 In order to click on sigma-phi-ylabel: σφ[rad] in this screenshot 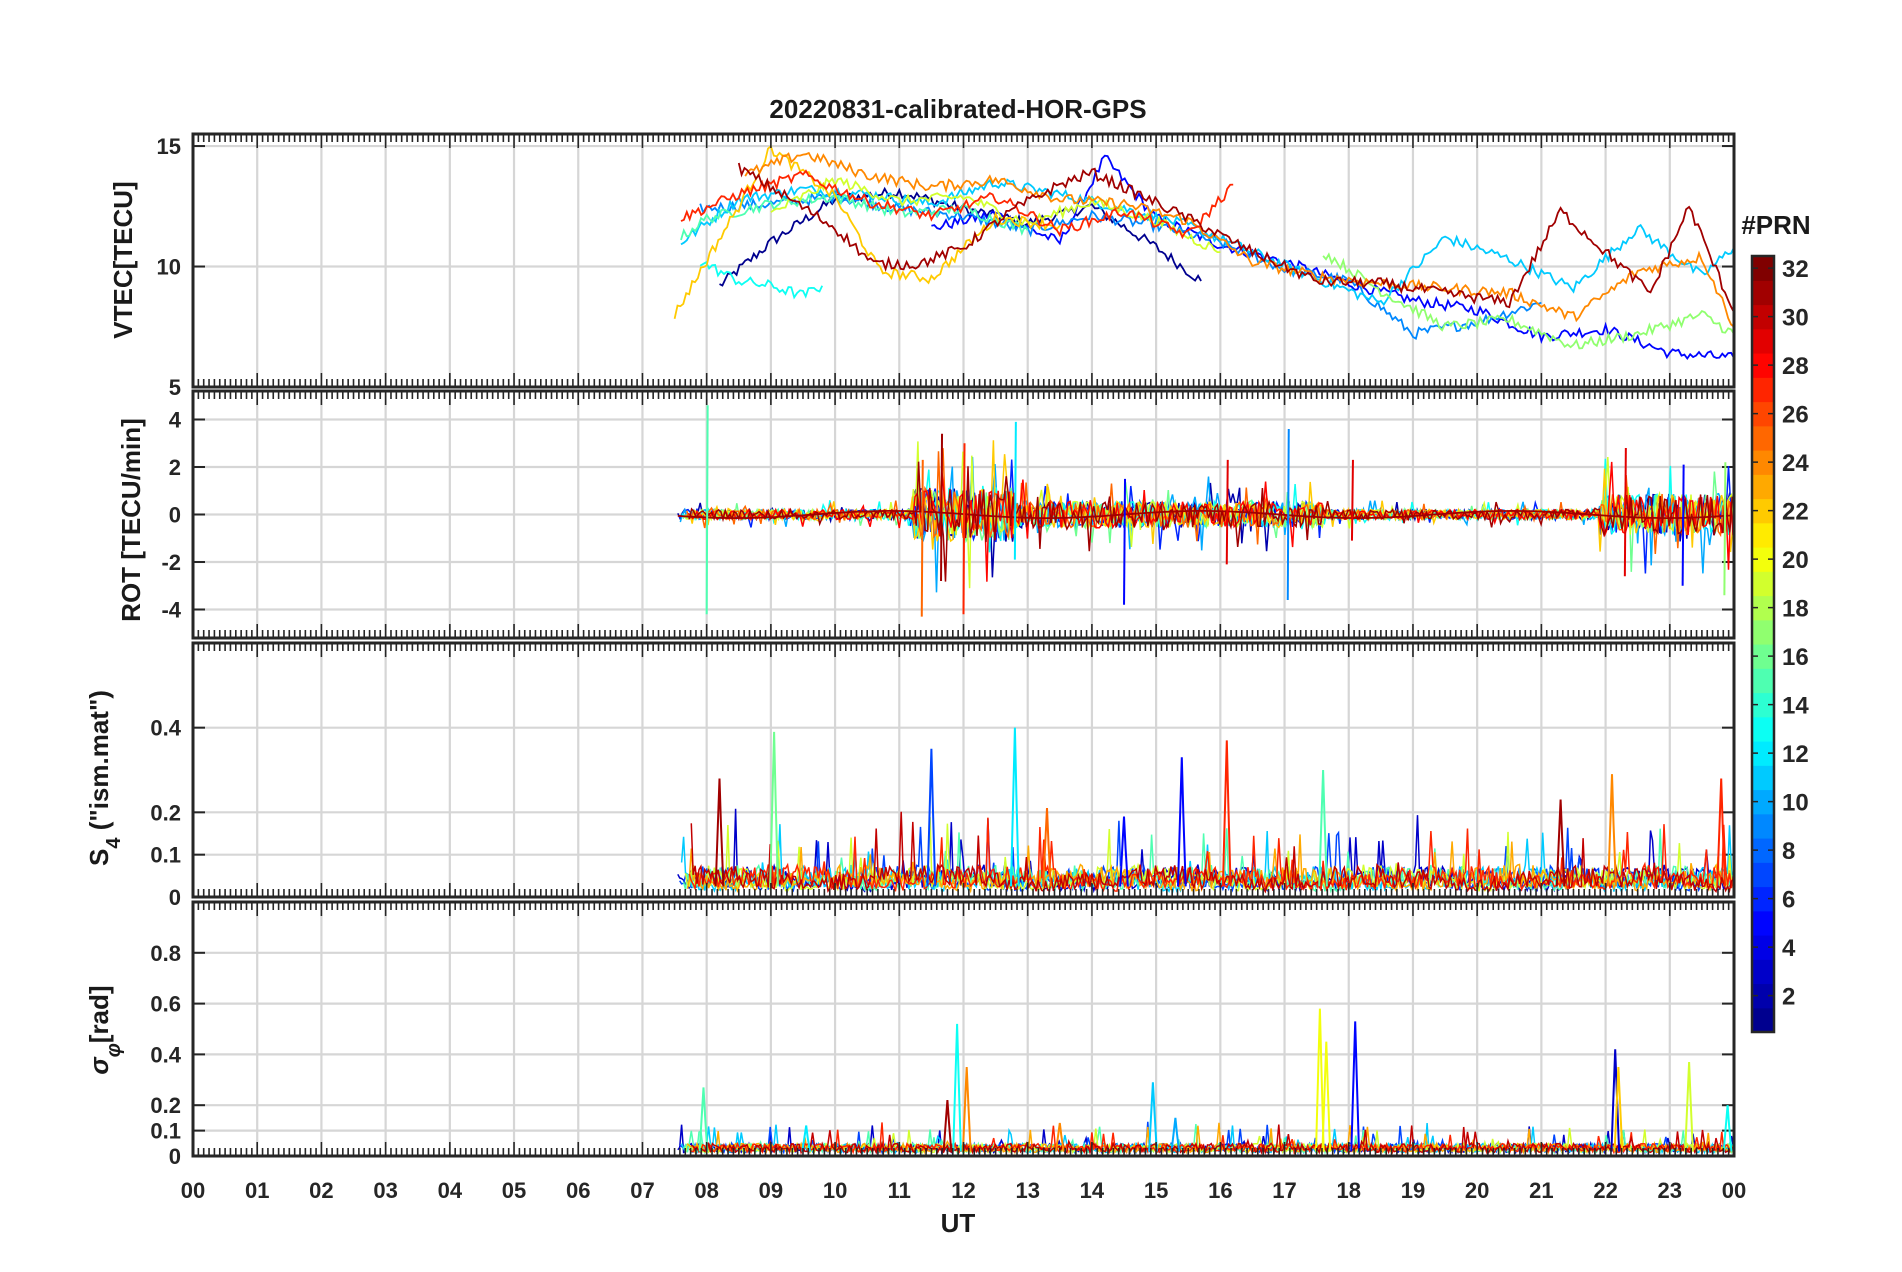, I will do `click(104, 1029)`.